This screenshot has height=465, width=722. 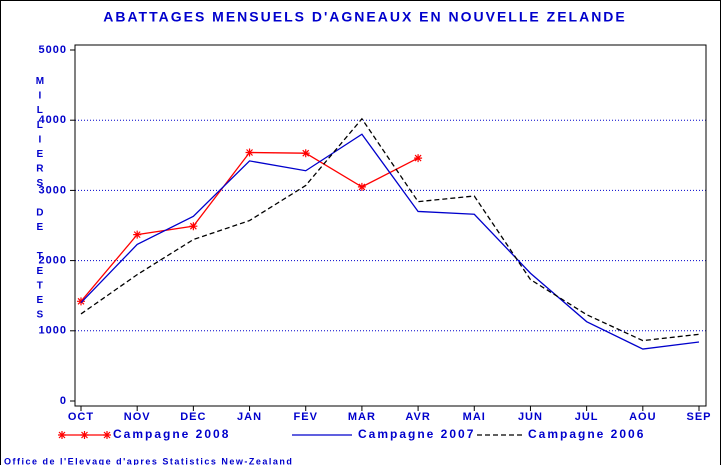 I want to click on y-tick-label: 3000, so click(x=53, y=190).